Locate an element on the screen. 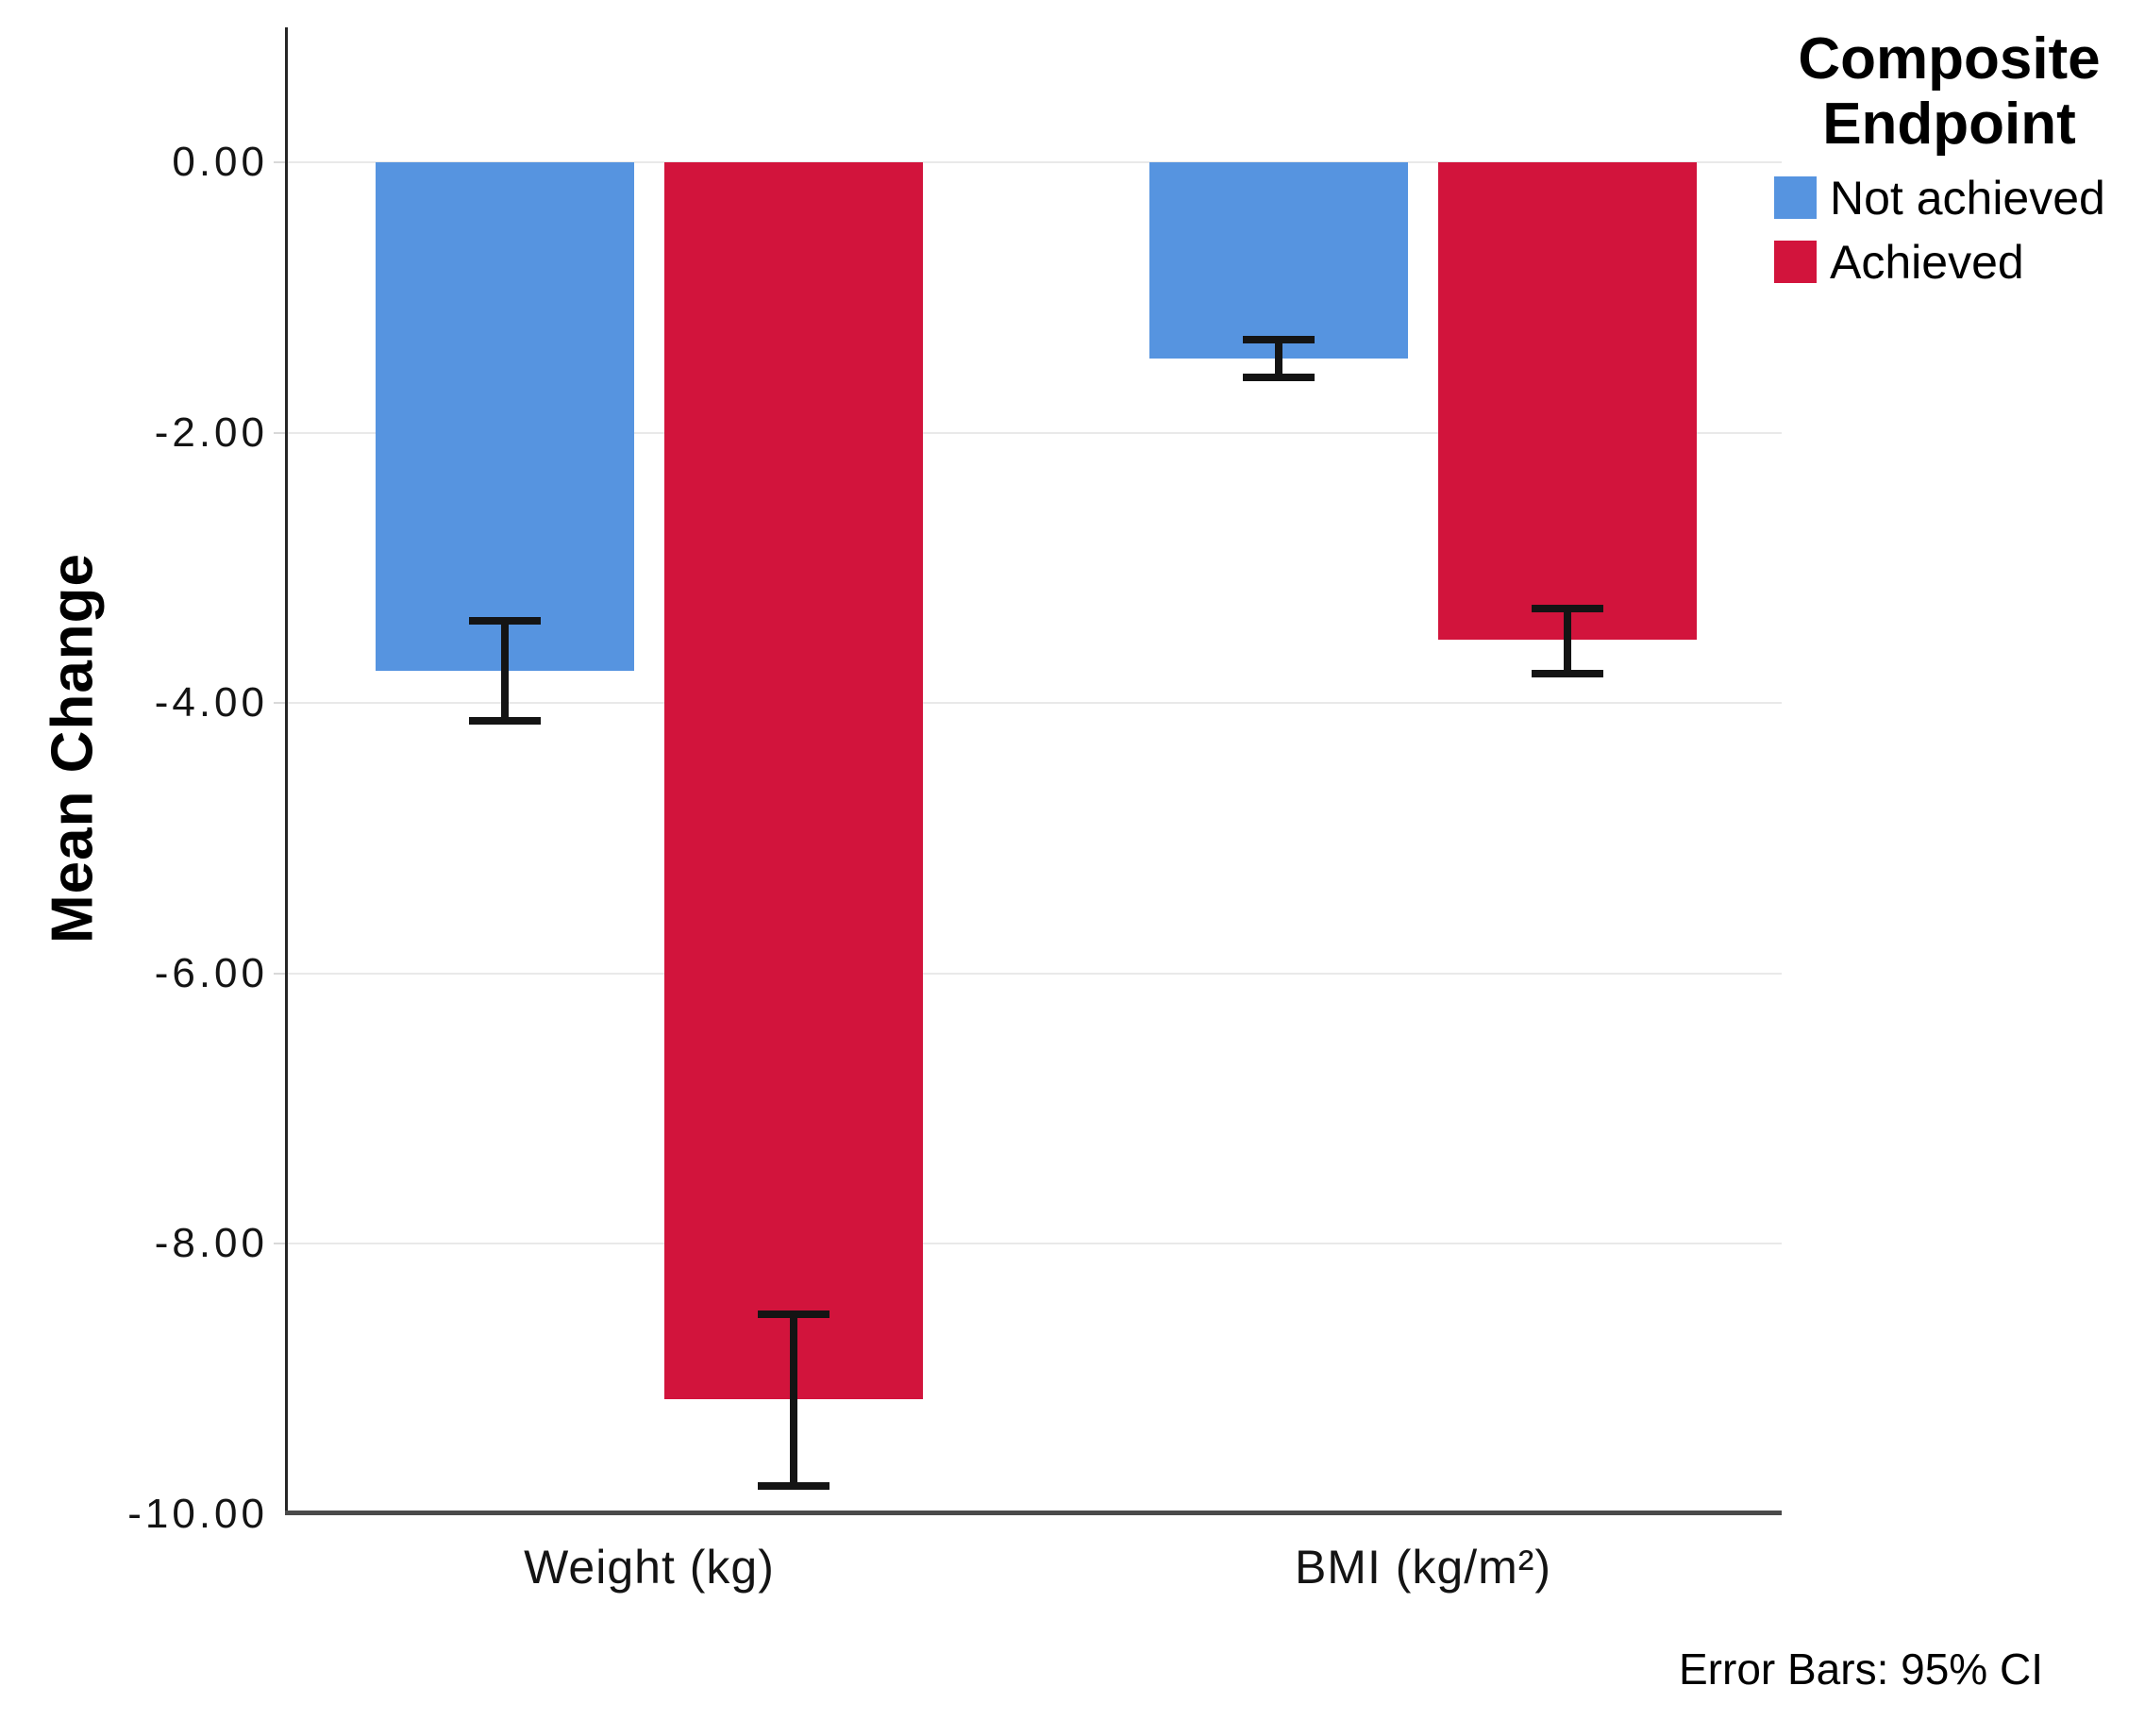 This screenshot has width=2145, height=1736. gridline--4.00 is located at coordinates (1035, 703).